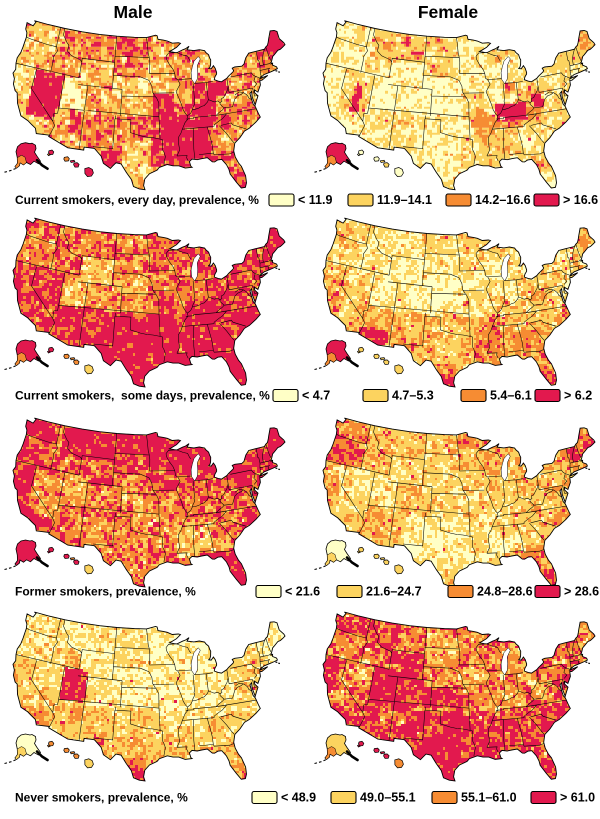 The width and height of the screenshot is (600, 819). Describe the element at coordinates (448, 12) in the screenshot. I see `svg-text: Female` at that location.